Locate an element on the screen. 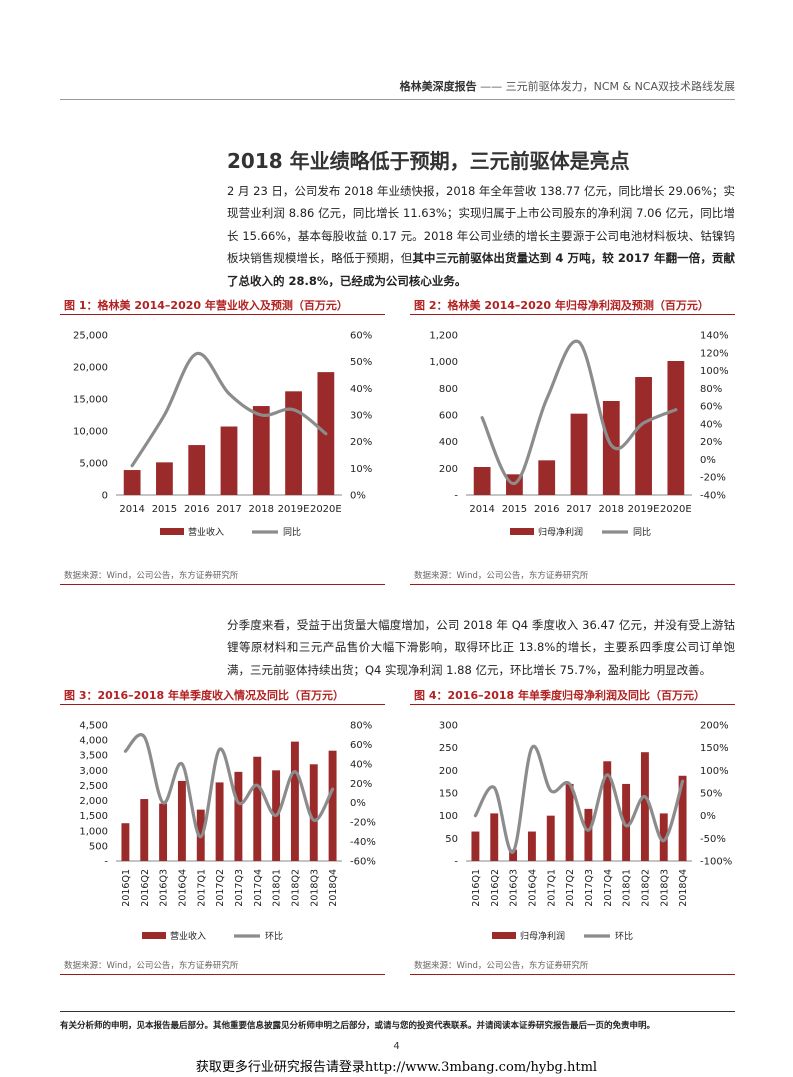 This screenshot has height=1077, width=793. y-left-tick-label: 500 is located at coordinates (98, 846).